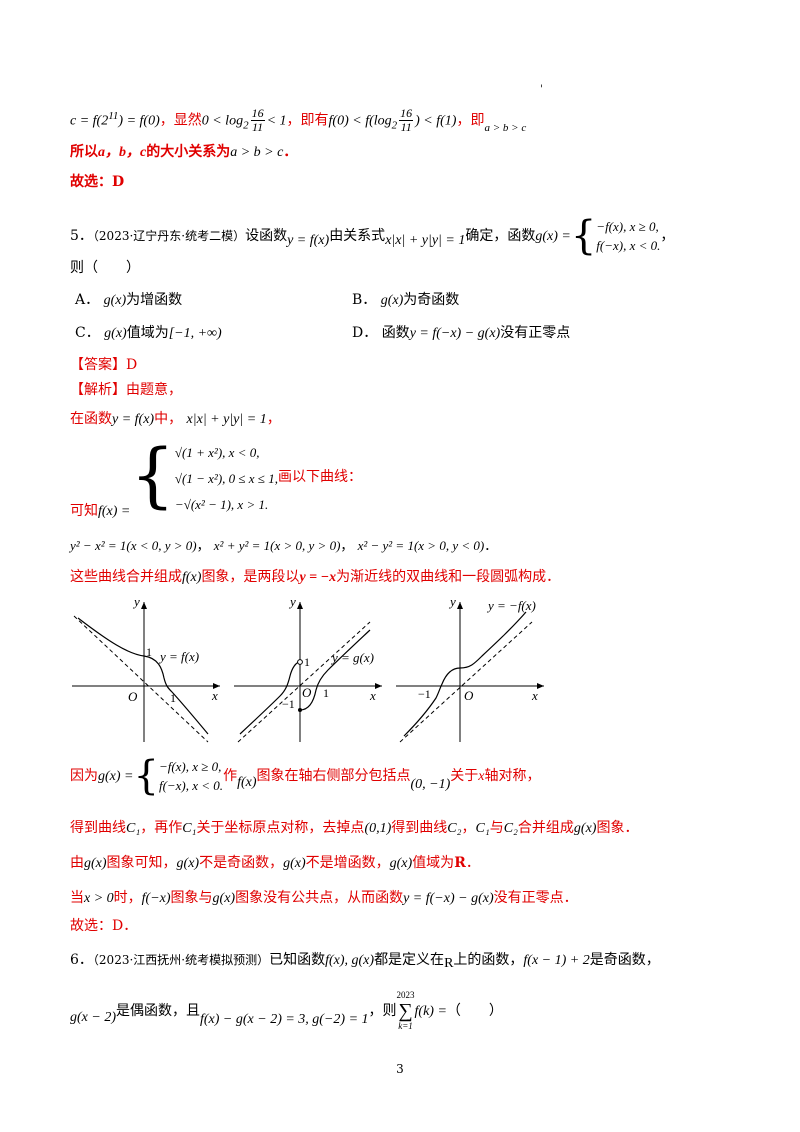 The height and width of the screenshot is (1132, 800). What do you see at coordinates (97, 182) in the screenshot?
I see `answer-choice: 故选：D` at bounding box center [97, 182].